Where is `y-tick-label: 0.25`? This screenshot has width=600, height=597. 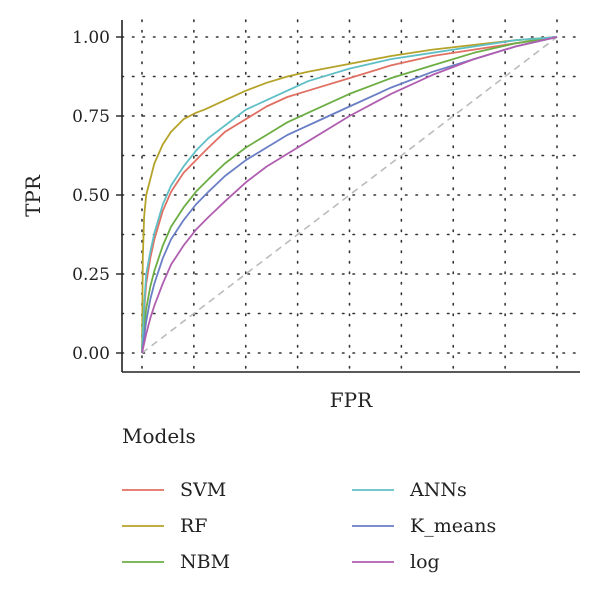 y-tick-label: 0.25 is located at coordinates (91, 275).